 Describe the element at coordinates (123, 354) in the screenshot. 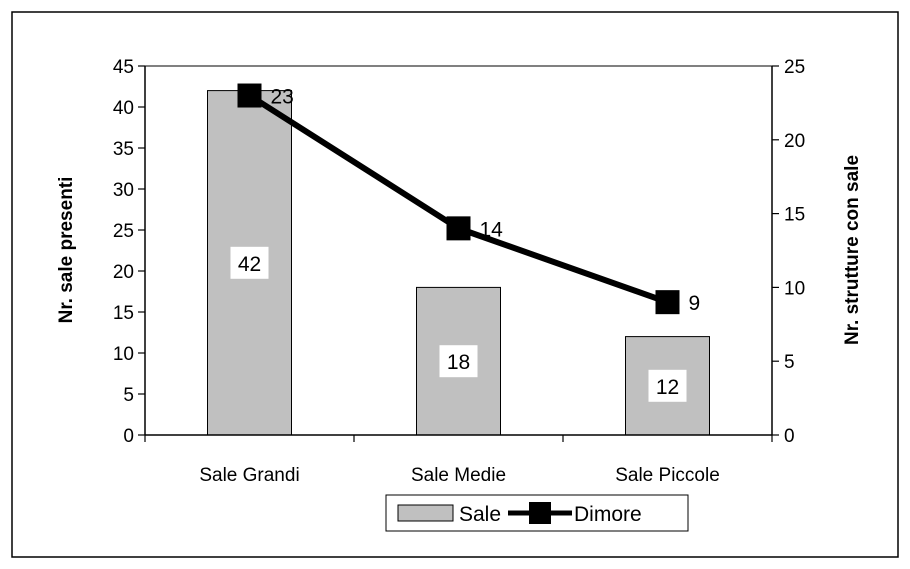

I see `y-left-tick-label-10: 10` at that location.